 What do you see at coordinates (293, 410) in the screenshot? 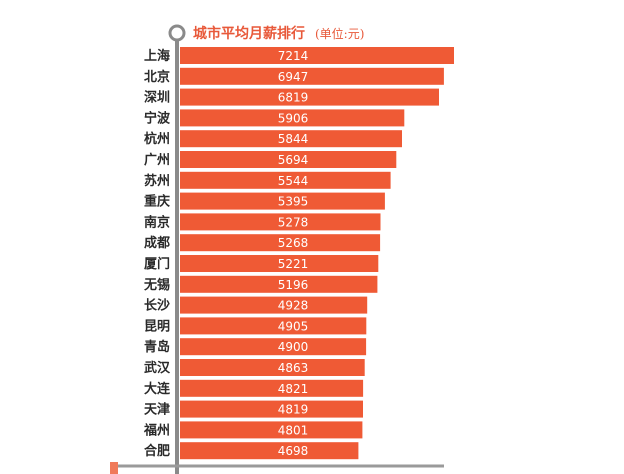
I see `value-label-18: 4819` at bounding box center [293, 410].